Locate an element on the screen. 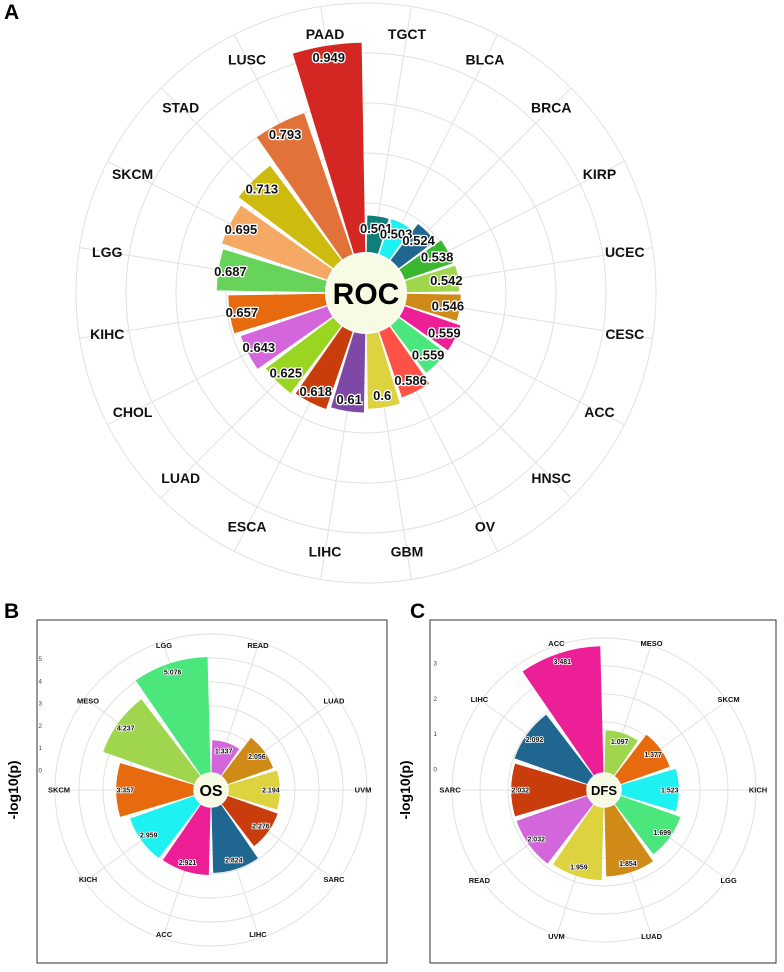  bar-paad is located at coordinates (329, 148).